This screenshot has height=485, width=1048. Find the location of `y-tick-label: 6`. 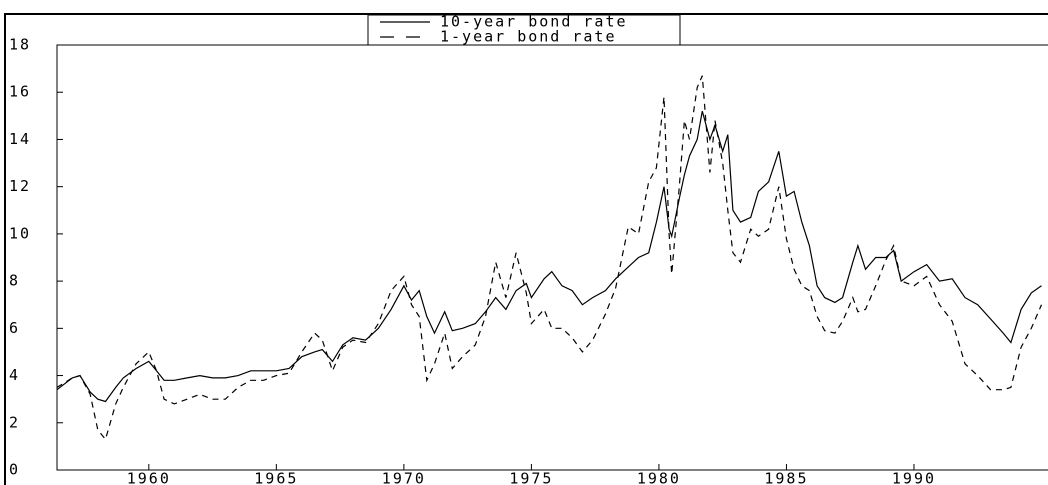

y-tick-label: 6 is located at coordinates (14, 328).